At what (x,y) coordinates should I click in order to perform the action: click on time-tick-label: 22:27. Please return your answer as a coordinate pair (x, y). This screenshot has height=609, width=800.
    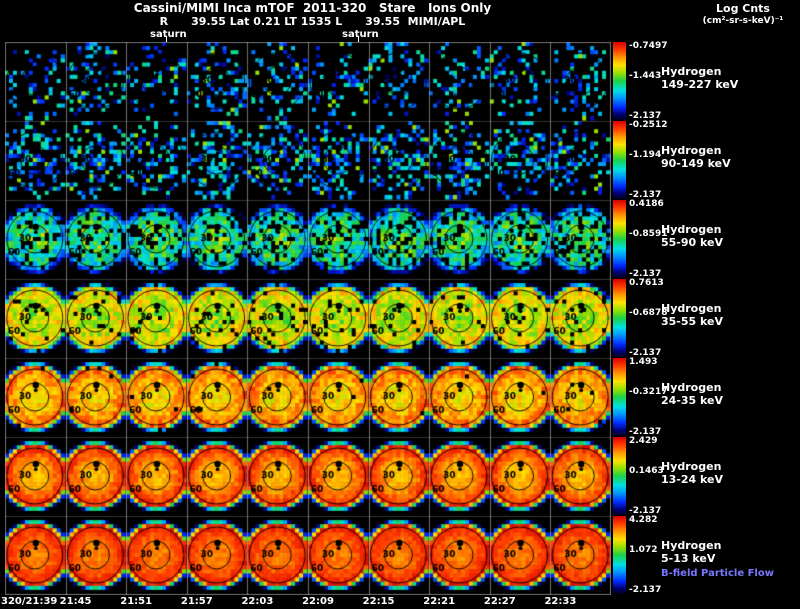
    Looking at the image, I should click on (499, 601).